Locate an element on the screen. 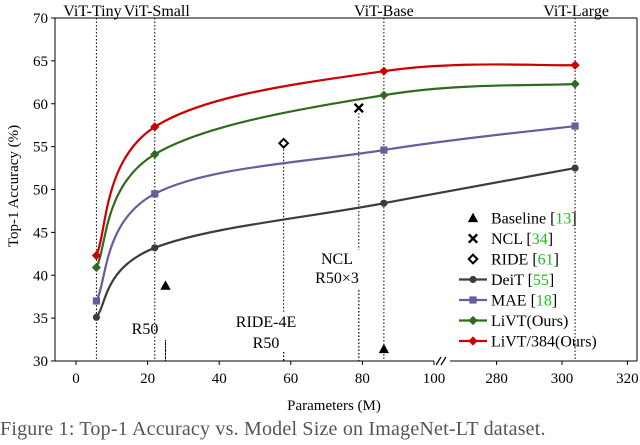 This screenshot has height=445, width=640. legend-label-4: DeiT [55] is located at coordinates (522, 280).